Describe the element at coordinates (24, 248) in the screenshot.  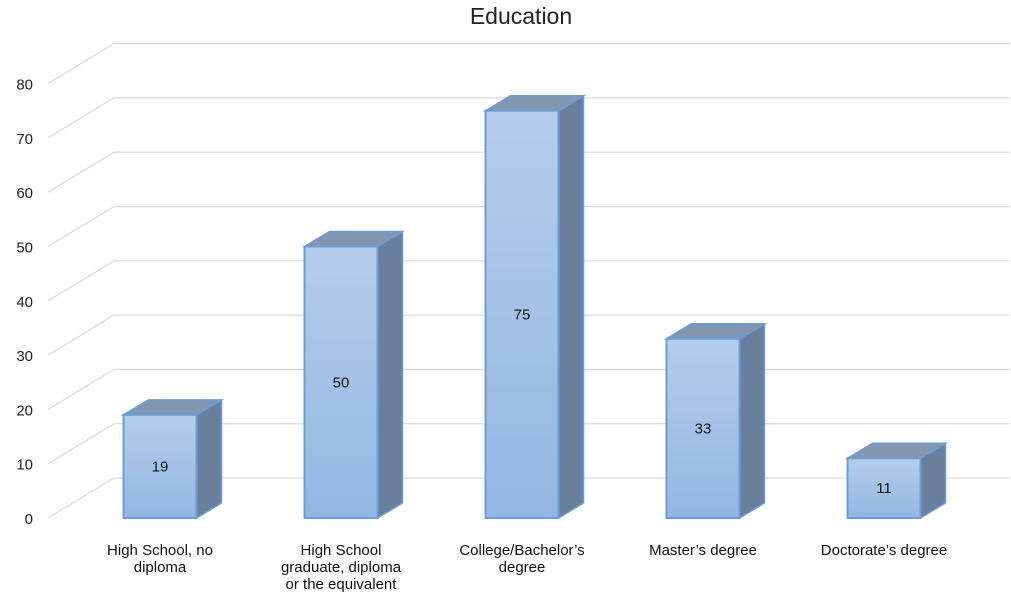
I see `y-tick-label: 50` at that location.